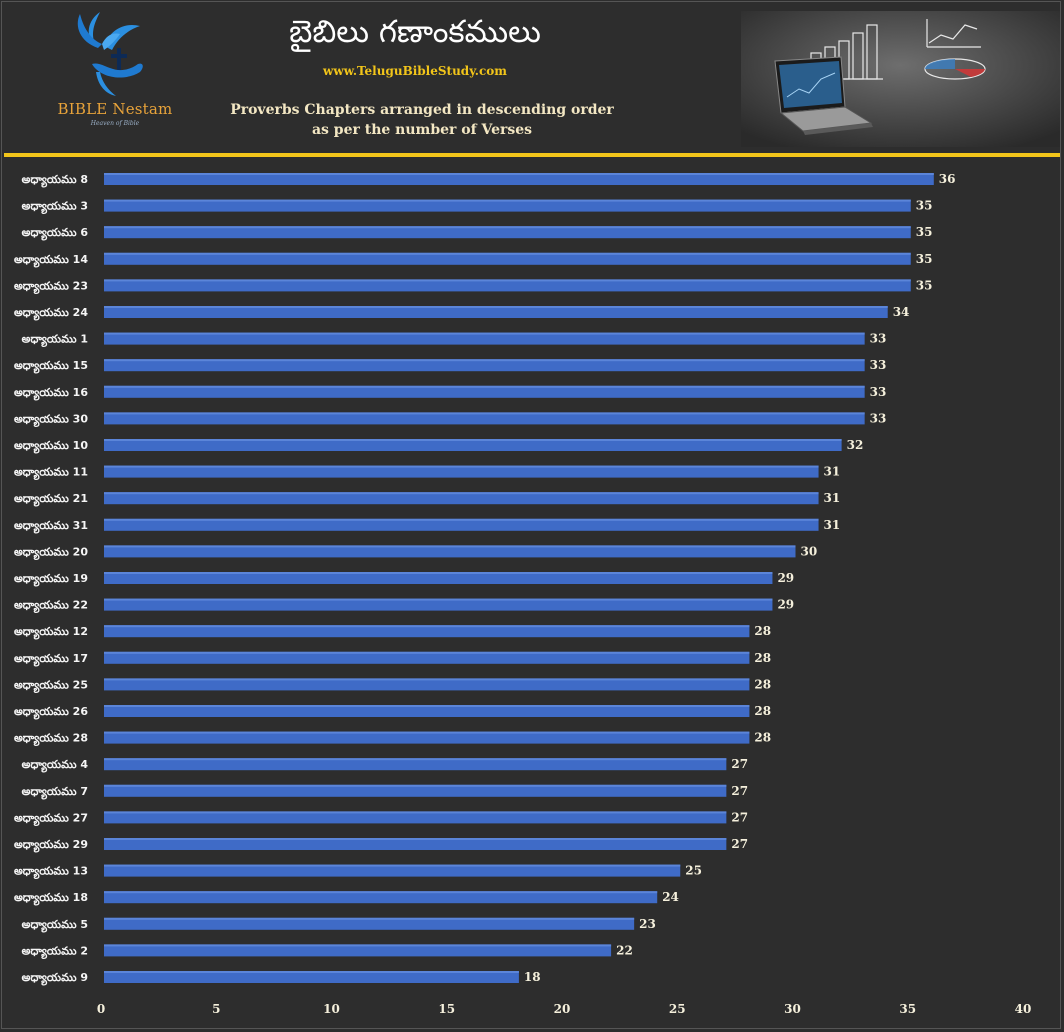  What do you see at coordinates (785, 605) in the screenshot?
I see `data-label: 29` at bounding box center [785, 605].